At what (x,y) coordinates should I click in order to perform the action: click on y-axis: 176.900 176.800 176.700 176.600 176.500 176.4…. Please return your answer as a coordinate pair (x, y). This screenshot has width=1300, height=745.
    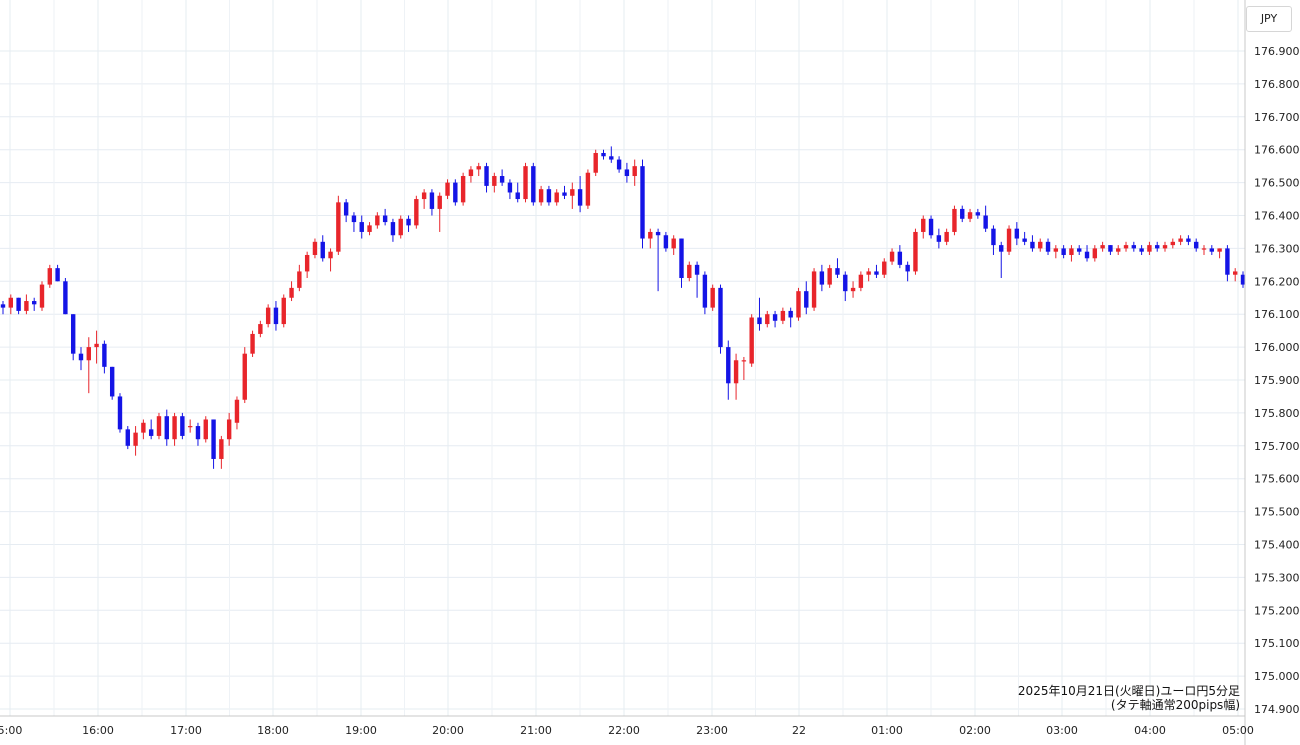
    Looking at the image, I should click on (1272, 372).